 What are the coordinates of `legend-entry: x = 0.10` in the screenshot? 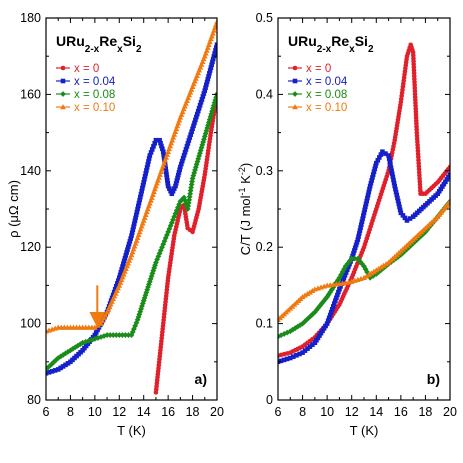 It's located at (94, 108).